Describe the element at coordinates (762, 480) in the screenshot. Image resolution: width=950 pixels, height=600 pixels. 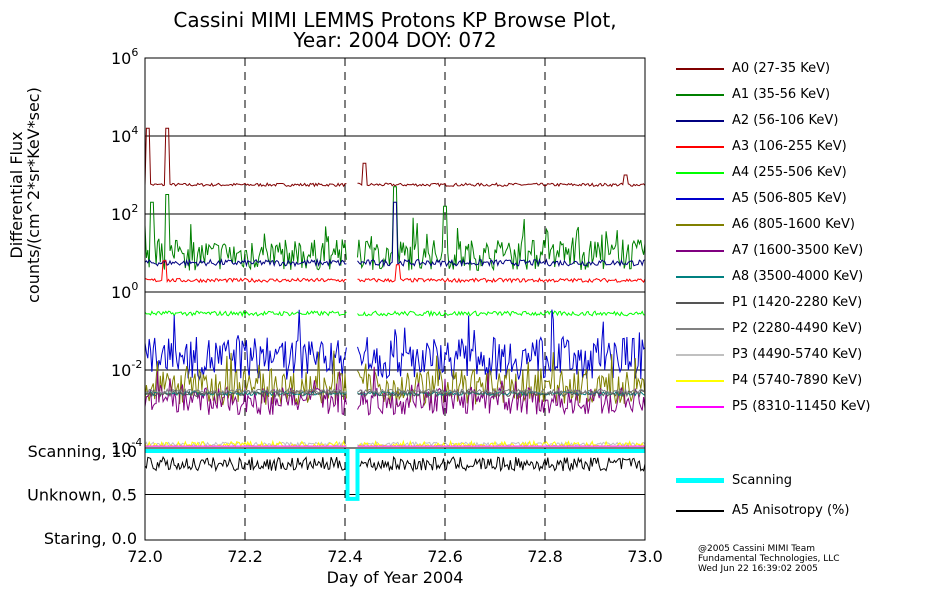
I see `legend-label: Scanning` at that location.